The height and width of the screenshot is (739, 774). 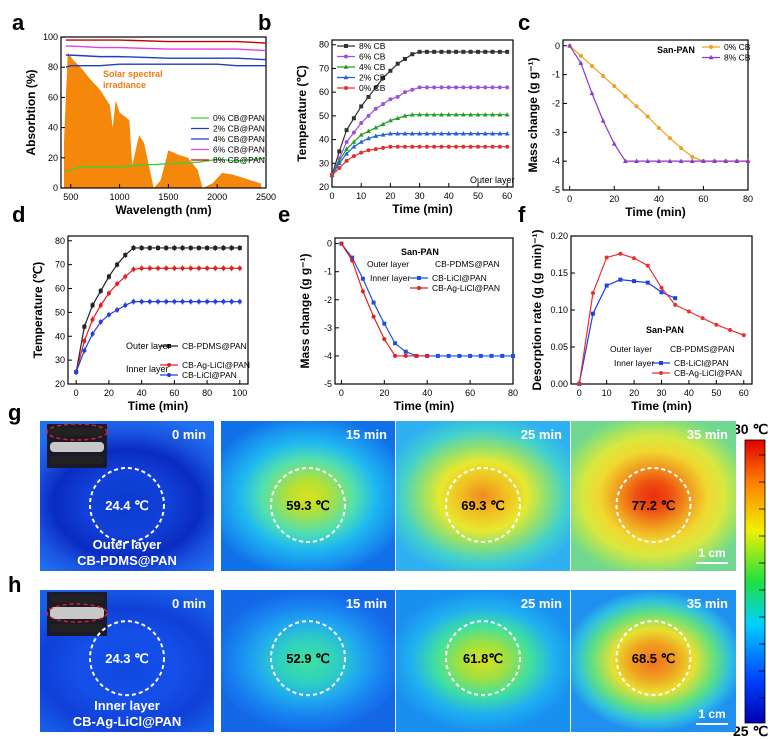 I want to click on y-tick-label: -1, so click(x=328, y=272).